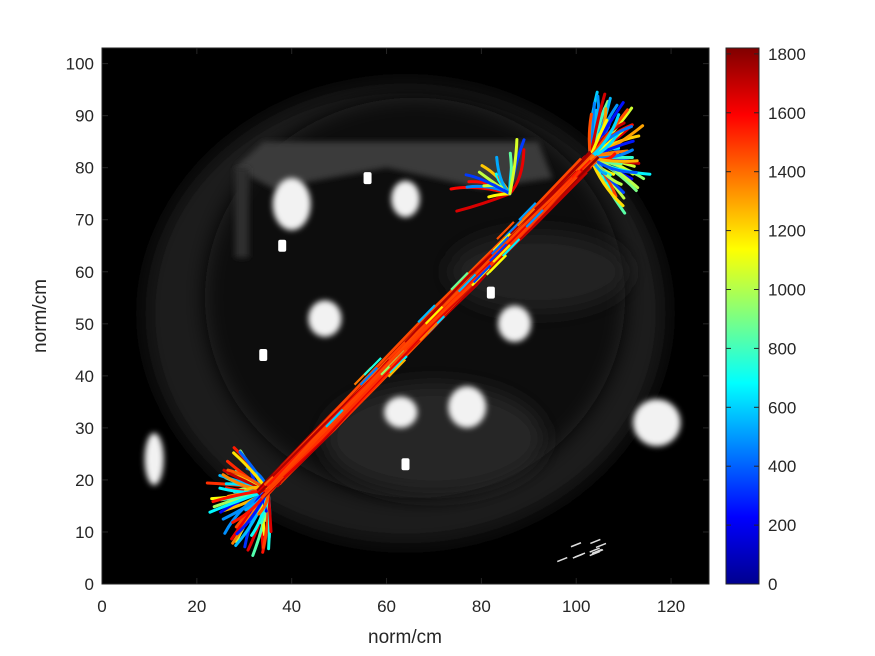 This screenshot has height=656, width=875. Describe the element at coordinates (742, 316) in the screenshot. I see `colorbar` at that location.